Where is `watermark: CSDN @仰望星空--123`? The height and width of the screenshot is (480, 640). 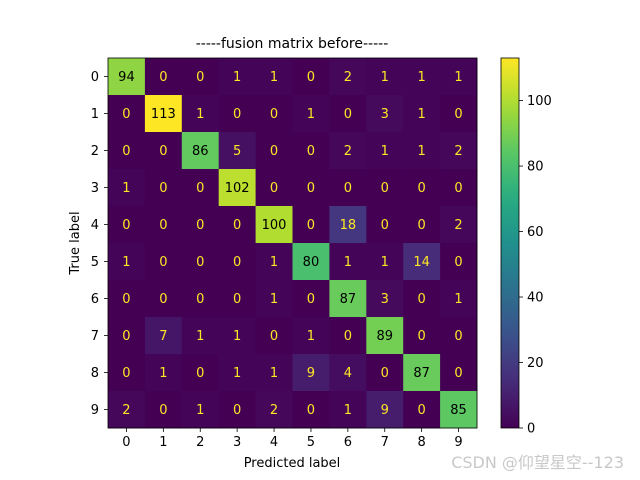 watermark: CSDN @仰望星空--123 is located at coordinates (537, 462).